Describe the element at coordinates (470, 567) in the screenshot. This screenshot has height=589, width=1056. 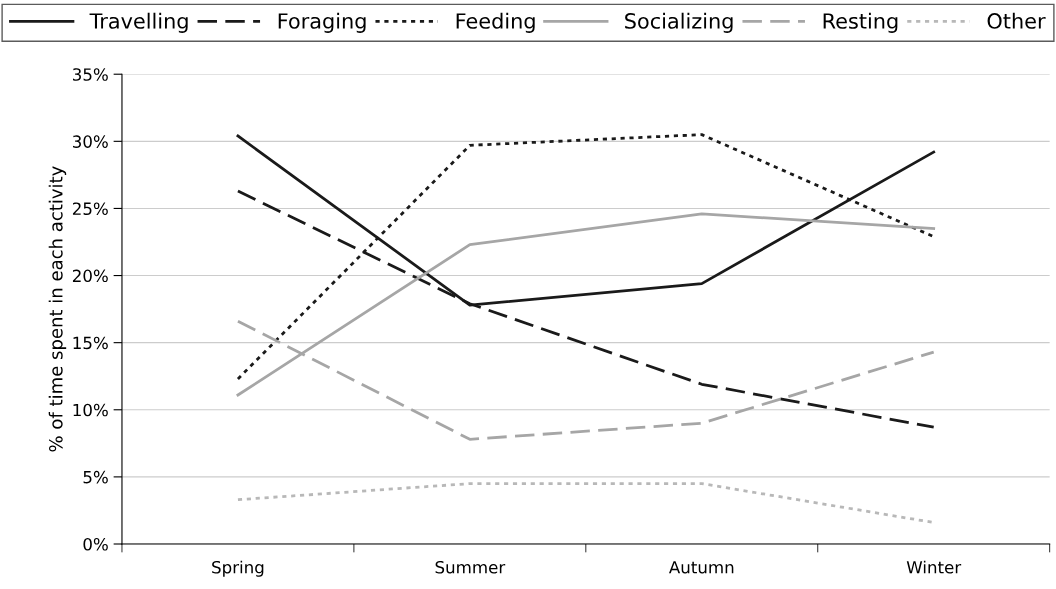
I see `x-tick-label: Summer` at that location.